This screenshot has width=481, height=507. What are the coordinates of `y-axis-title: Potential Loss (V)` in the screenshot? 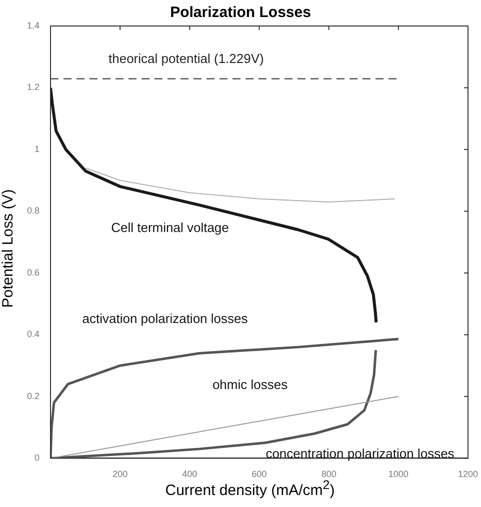 It's located at (8, 249).